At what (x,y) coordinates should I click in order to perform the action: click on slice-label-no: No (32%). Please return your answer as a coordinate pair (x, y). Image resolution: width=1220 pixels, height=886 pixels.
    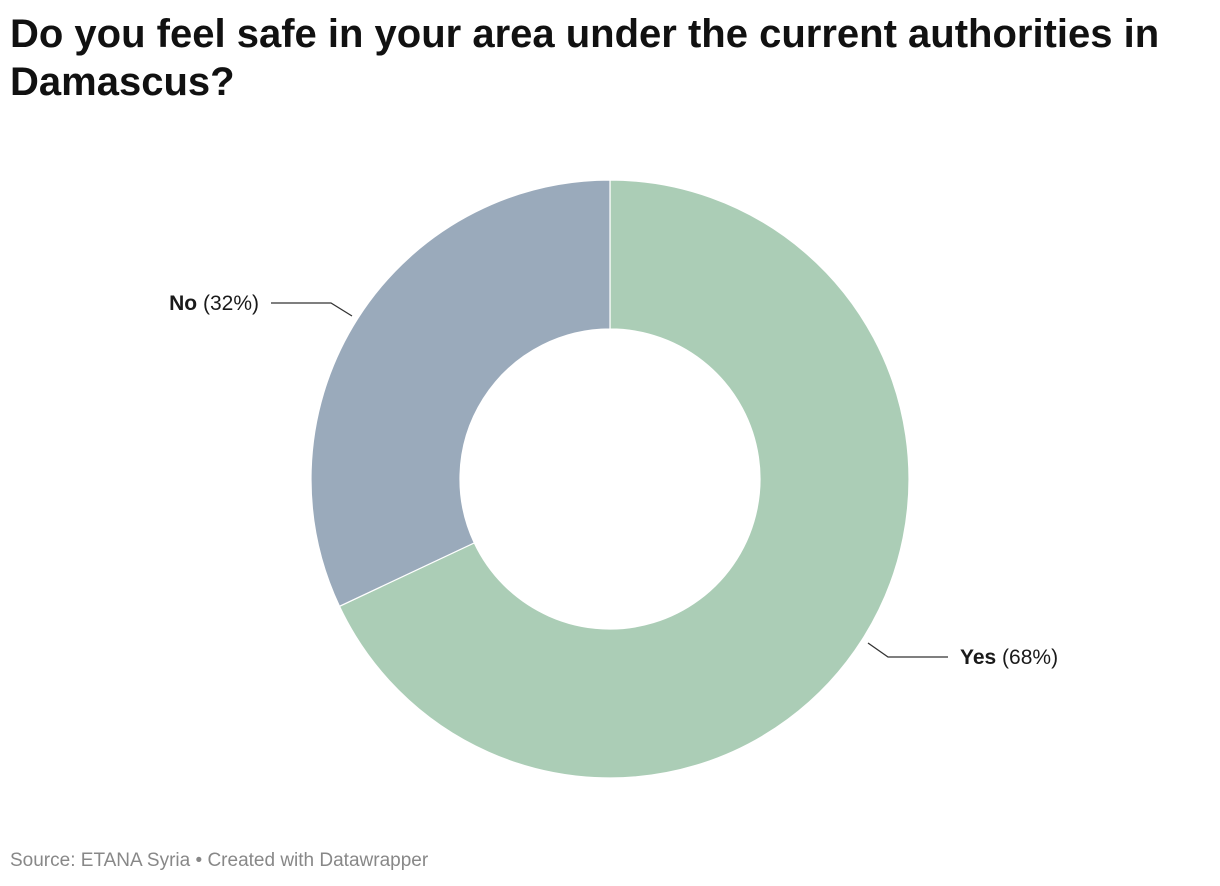
    Looking at the image, I should click on (214, 303).